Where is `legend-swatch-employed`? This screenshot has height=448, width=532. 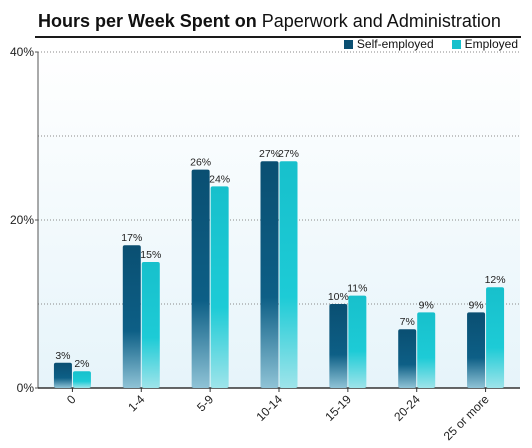
legend-swatch-employed is located at coordinates (456, 44).